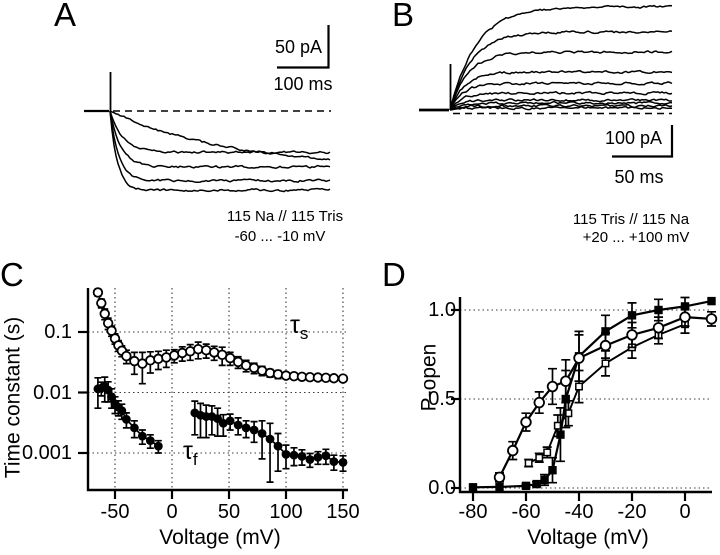 The width and height of the screenshot is (720, 555). Describe the element at coordinates (685, 512) in the screenshot. I see `panel-d-xtick-label: 0` at that location.